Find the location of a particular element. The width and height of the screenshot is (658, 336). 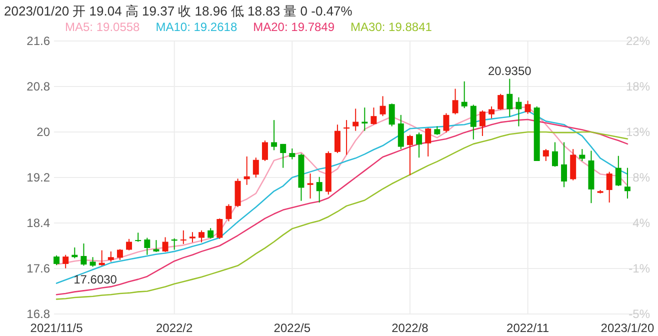

y-tick-label: 21.6 is located at coordinates (38, 41).